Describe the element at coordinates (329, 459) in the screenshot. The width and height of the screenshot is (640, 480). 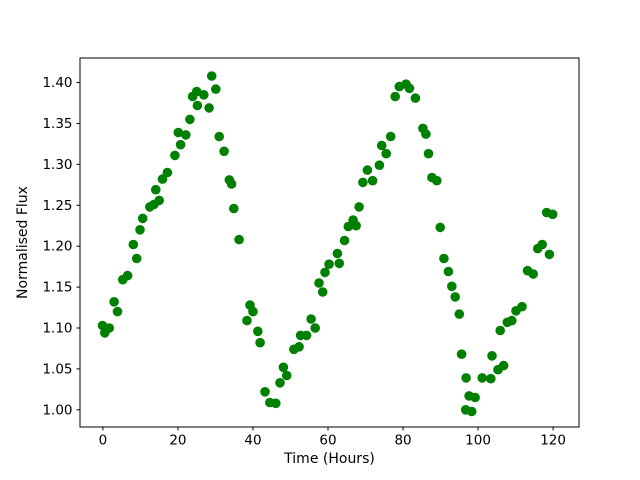
I see `x-axis-label: Time (Hours)` at that location.